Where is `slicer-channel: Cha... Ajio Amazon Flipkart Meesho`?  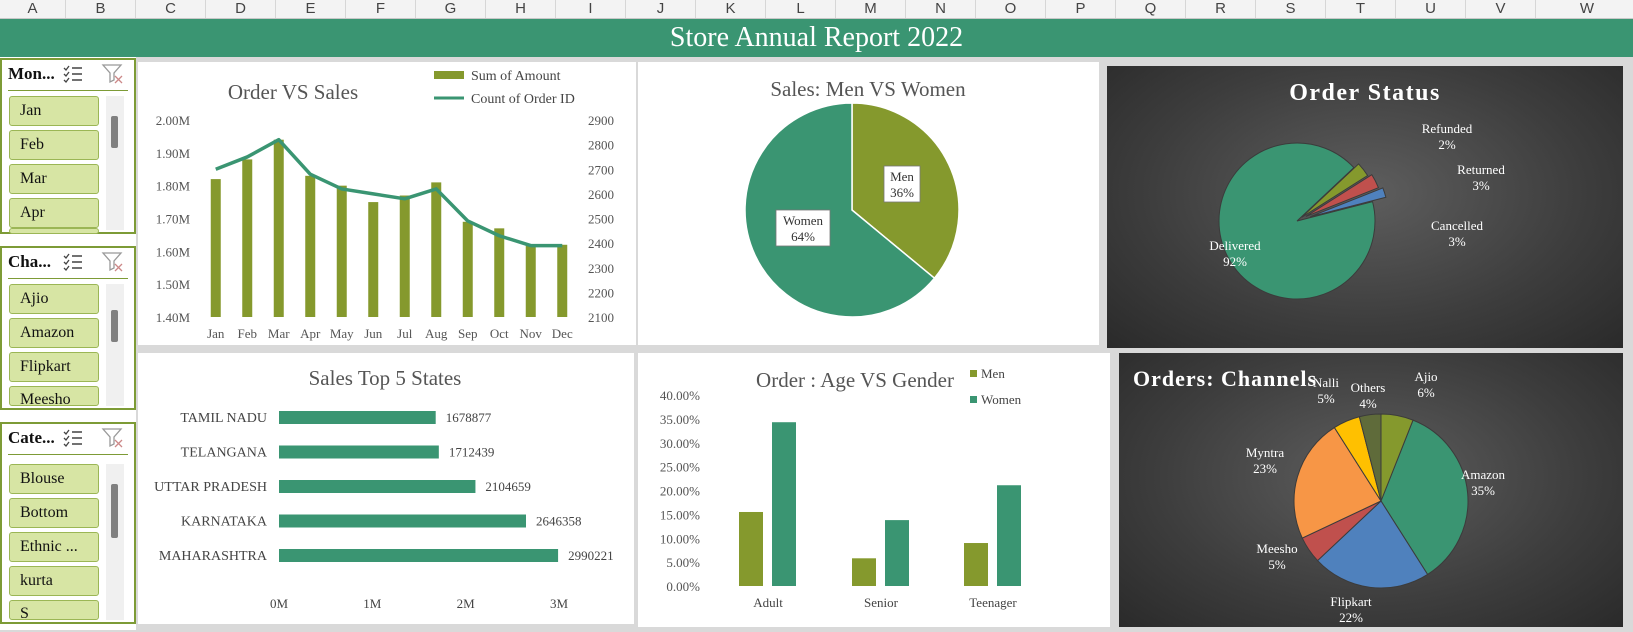
slicer-channel: Cha... Ajio Amazon Flipkart Meesho is located at coordinates (68, 328).